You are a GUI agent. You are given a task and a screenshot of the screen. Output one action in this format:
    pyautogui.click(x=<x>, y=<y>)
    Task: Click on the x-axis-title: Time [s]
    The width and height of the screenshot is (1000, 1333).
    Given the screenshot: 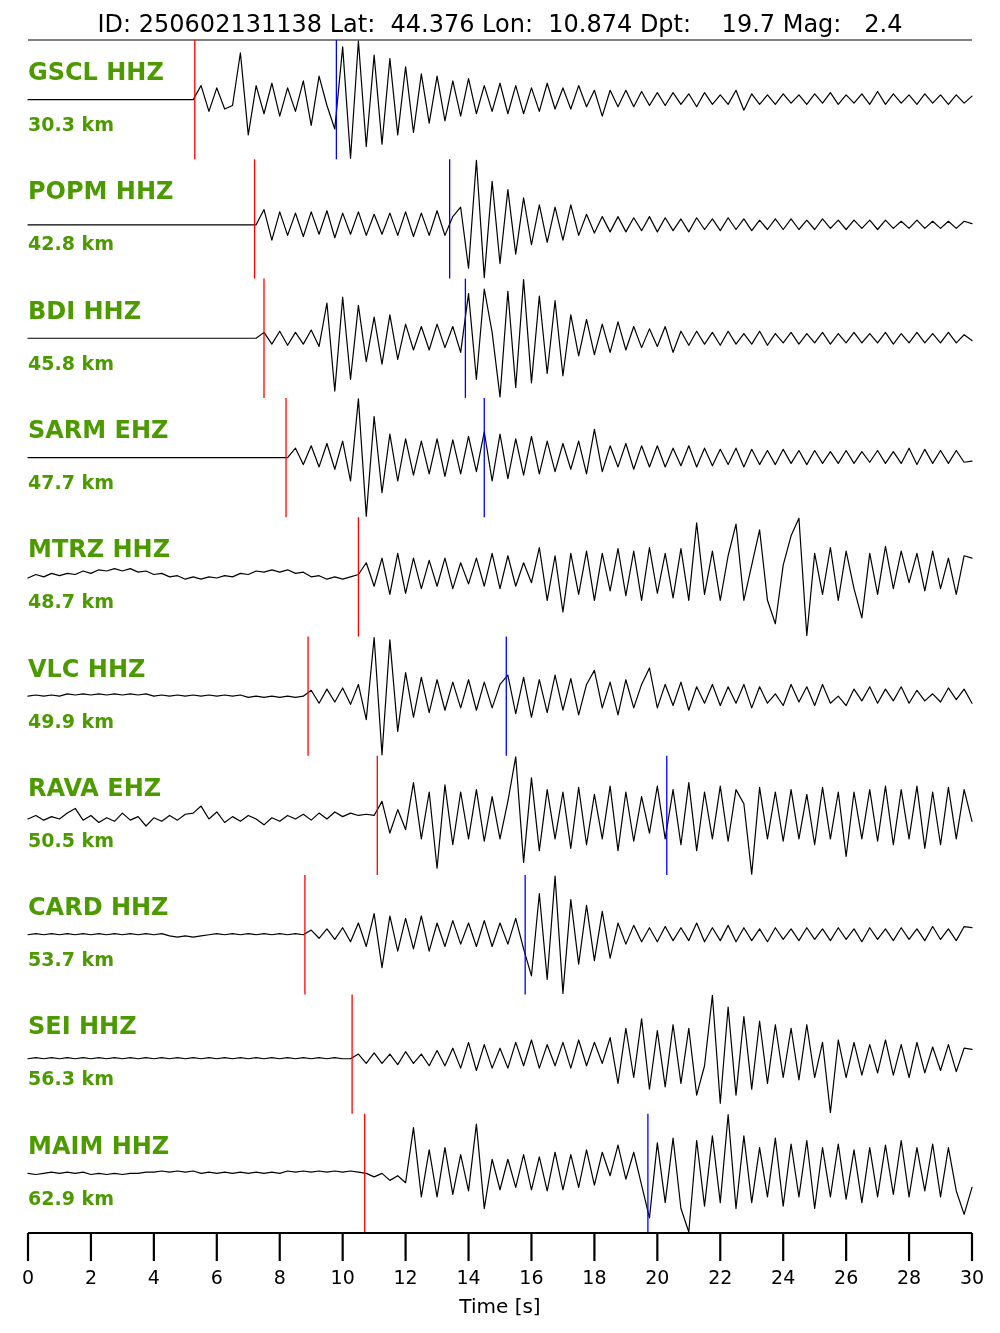 What is the action you would take?
    pyautogui.click(x=499, y=1306)
    